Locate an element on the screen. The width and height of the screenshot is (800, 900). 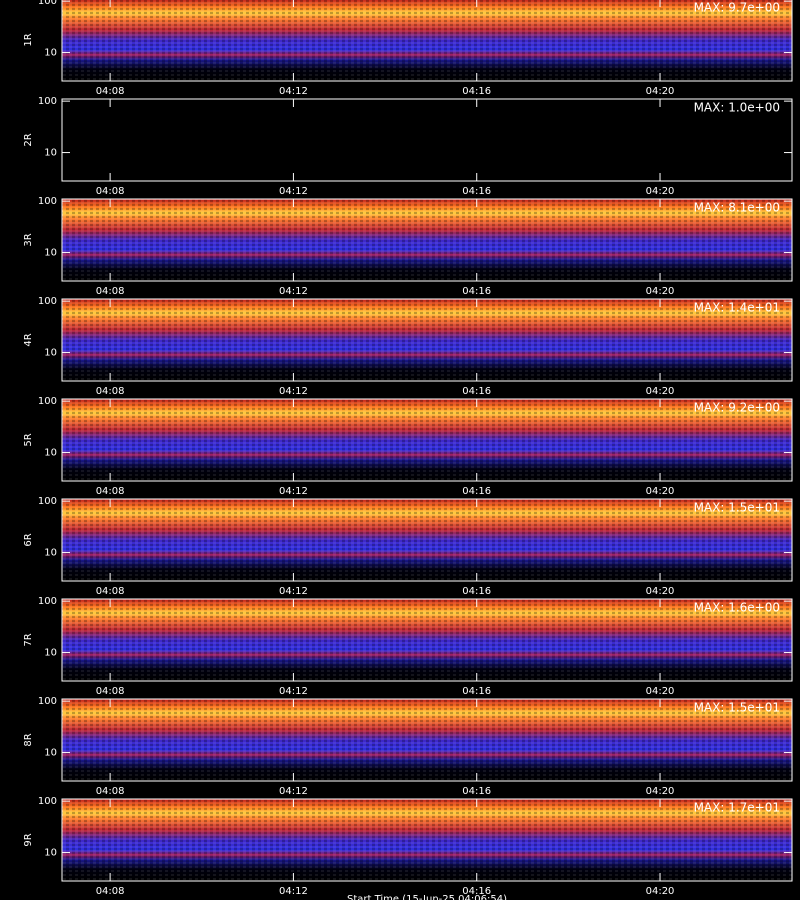
max-annotation: MAX: 1.7e+01 is located at coordinates (737, 808).